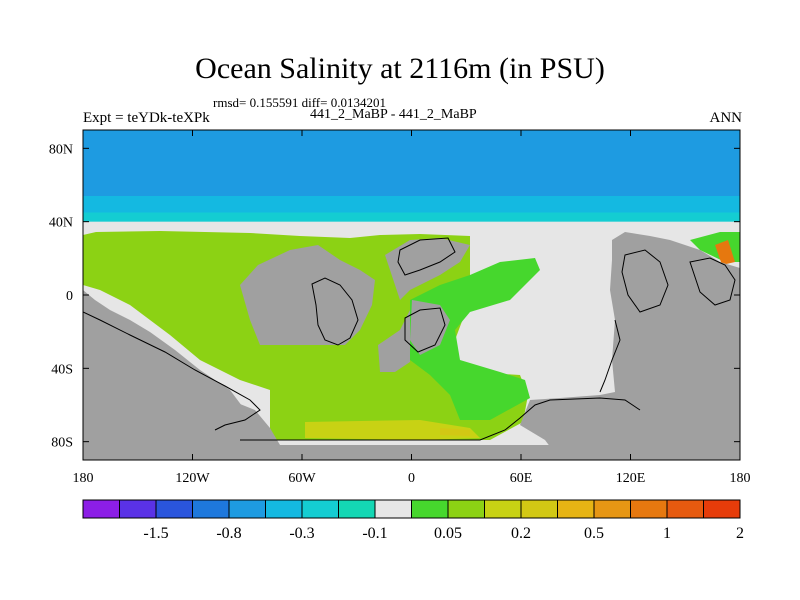 The height and width of the screenshot is (600, 800). Describe the element at coordinates (400, 68) in the screenshot. I see `chart-title: Ocean Salinity at 2116m (in PSU)` at that location.